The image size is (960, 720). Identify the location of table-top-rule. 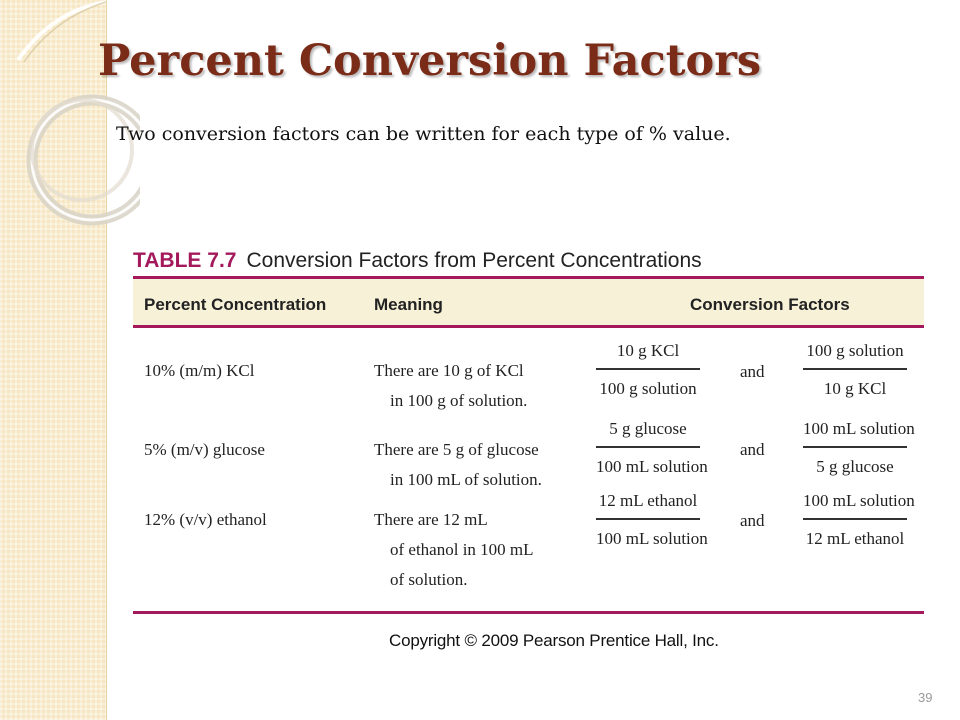
(528, 277).